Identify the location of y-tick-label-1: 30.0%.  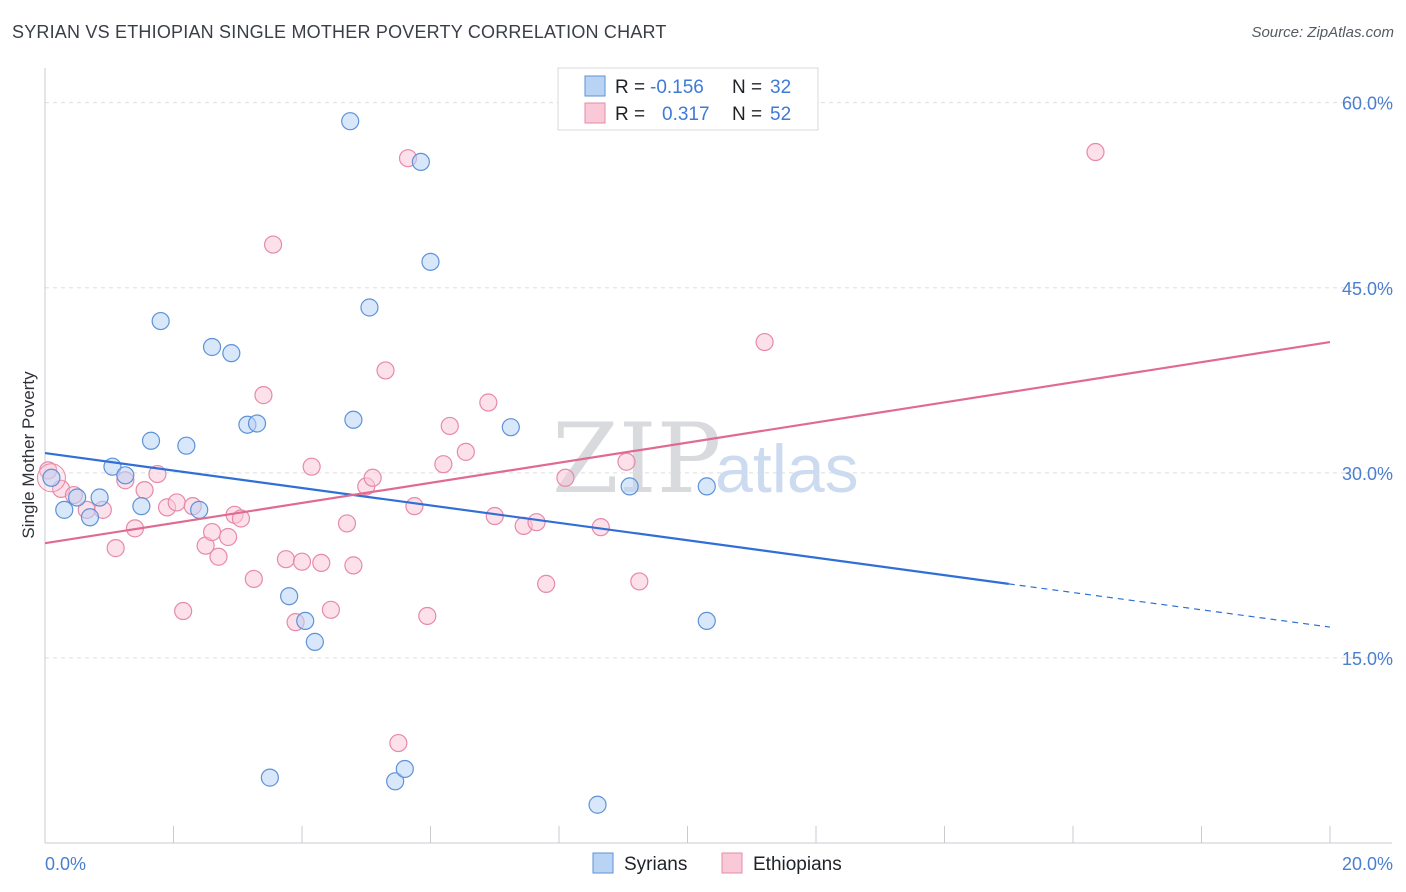
(1367, 474).